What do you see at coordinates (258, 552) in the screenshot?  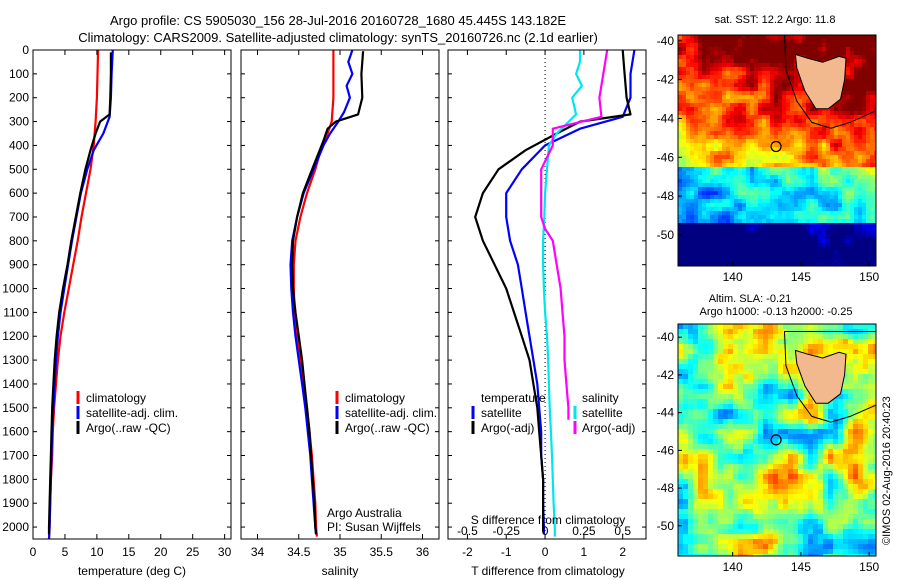 I see `x-tick-label: 34` at bounding box center [258, 552].